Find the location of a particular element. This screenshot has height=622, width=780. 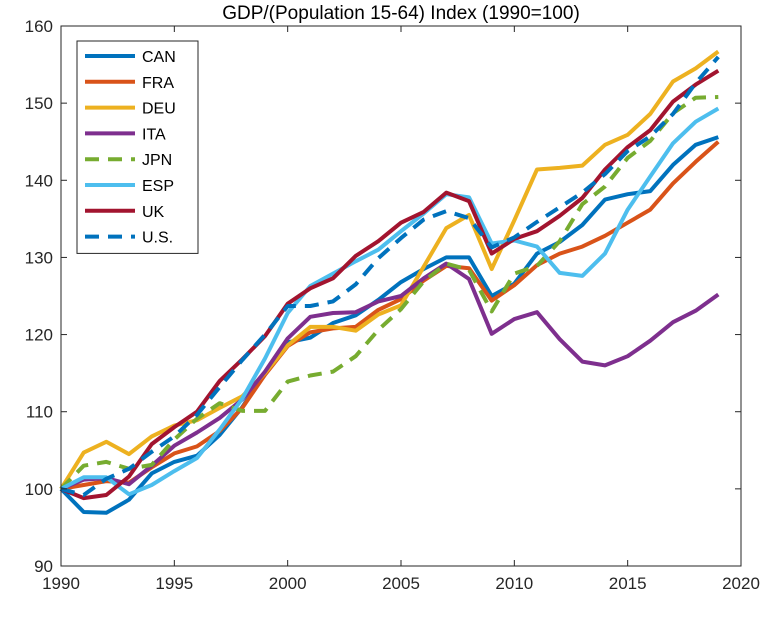

y-tick-label: 150 is located at coordinates (39, 103).